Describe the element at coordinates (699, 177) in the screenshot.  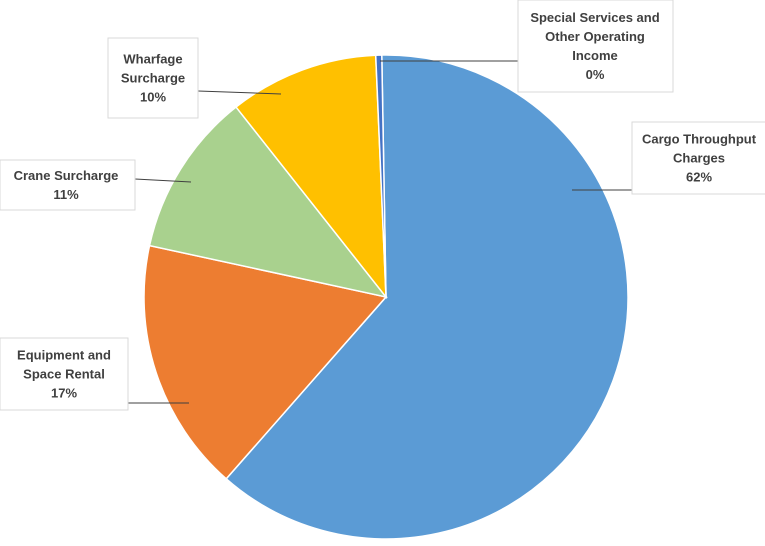
I see `data-label-percent: 62%` at that location.